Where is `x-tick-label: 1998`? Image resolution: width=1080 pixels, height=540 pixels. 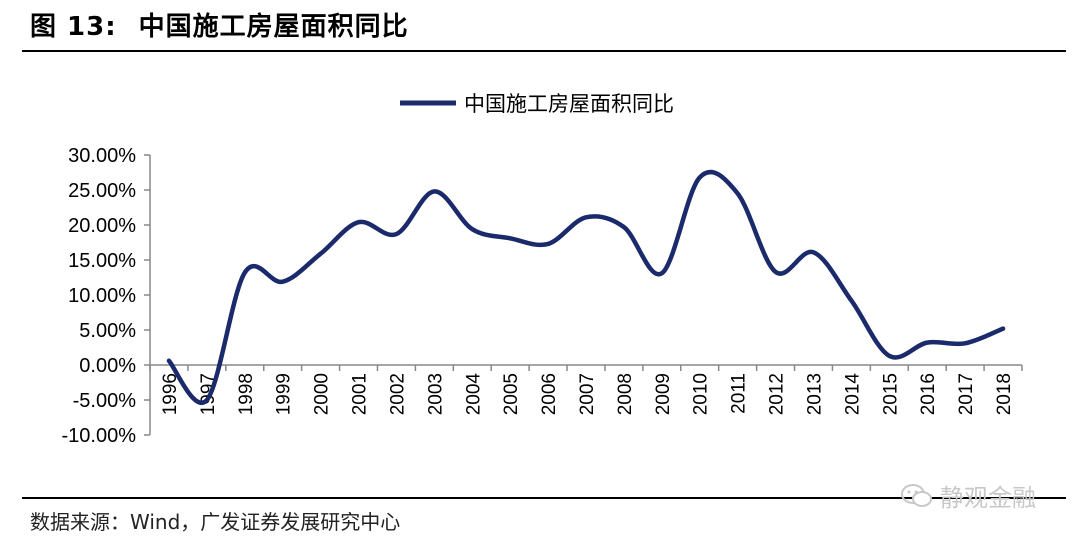
x-tick-label: 1998 is located at coordinates (246, 394).